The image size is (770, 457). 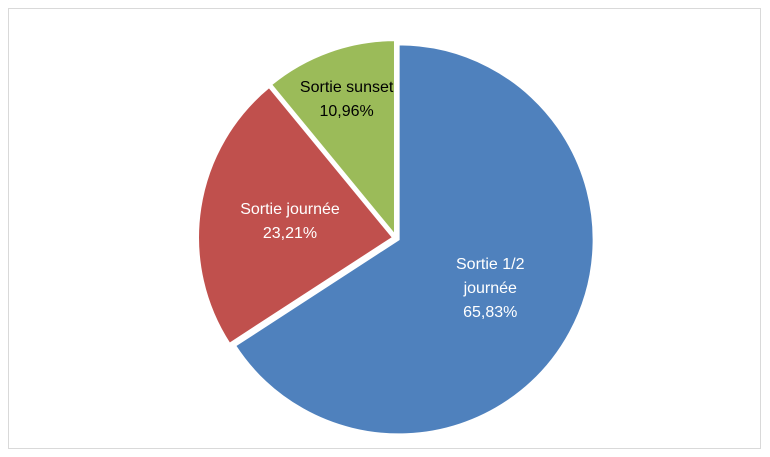 What do you see at coordinates (290, 222) in the screenshot?
I see `slice-label: Sortie journée 23,21%` at bounding box center [290, 222].